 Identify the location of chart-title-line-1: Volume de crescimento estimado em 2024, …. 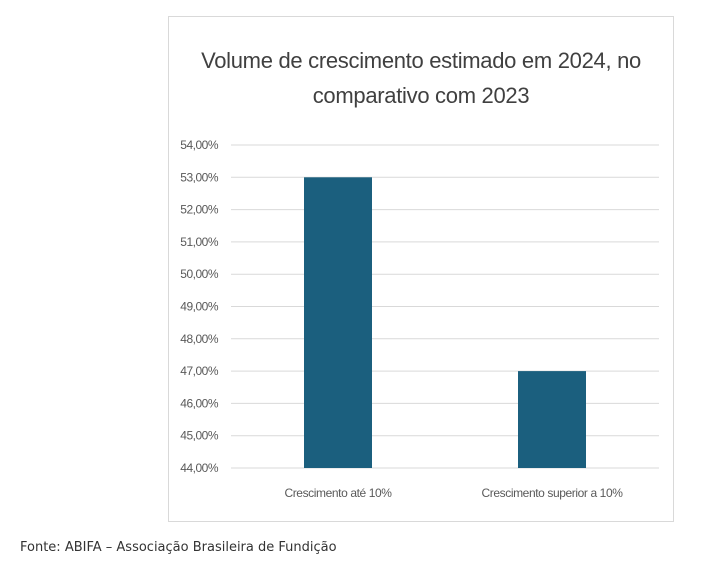
(421, 60).